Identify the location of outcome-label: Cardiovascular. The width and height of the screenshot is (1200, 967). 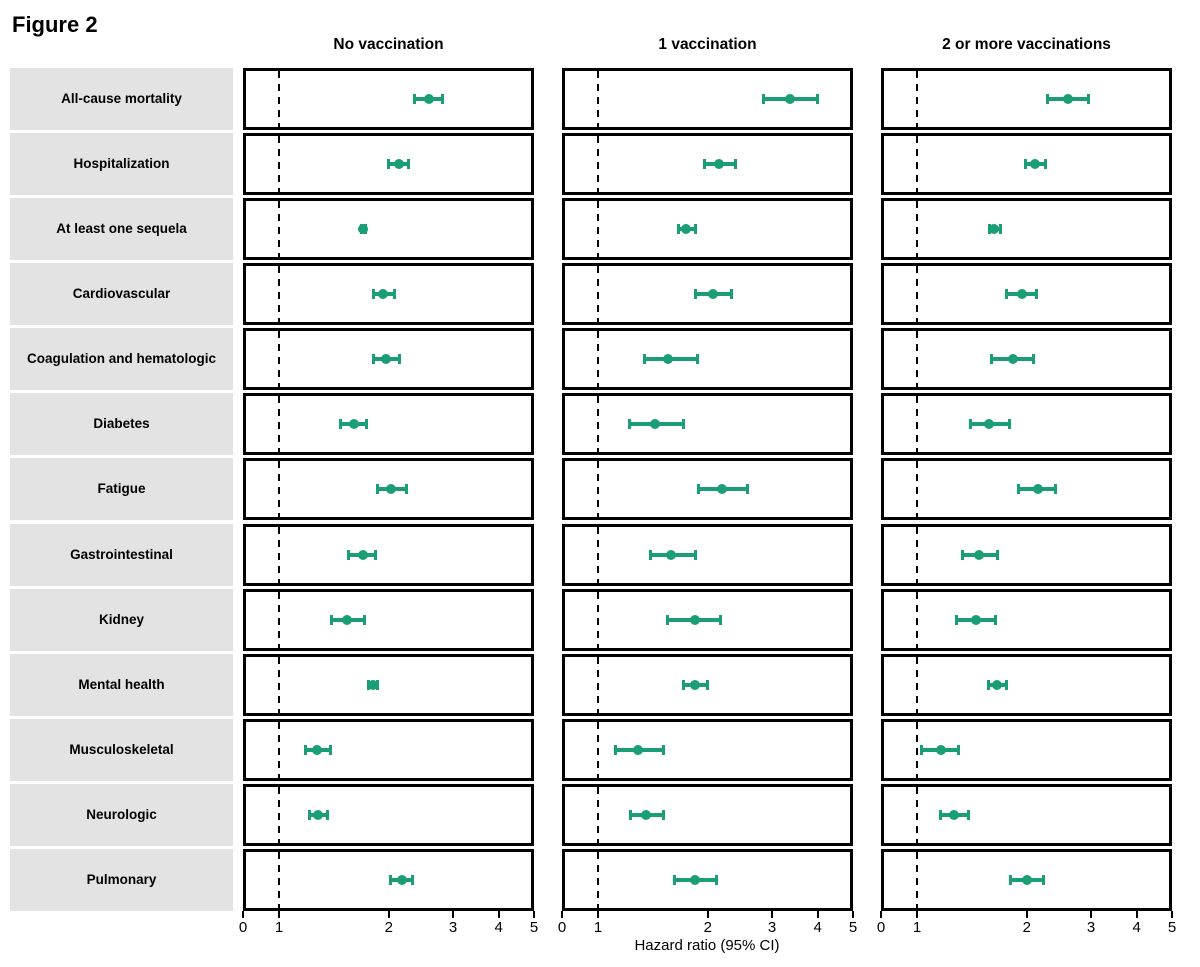
(121, 294).